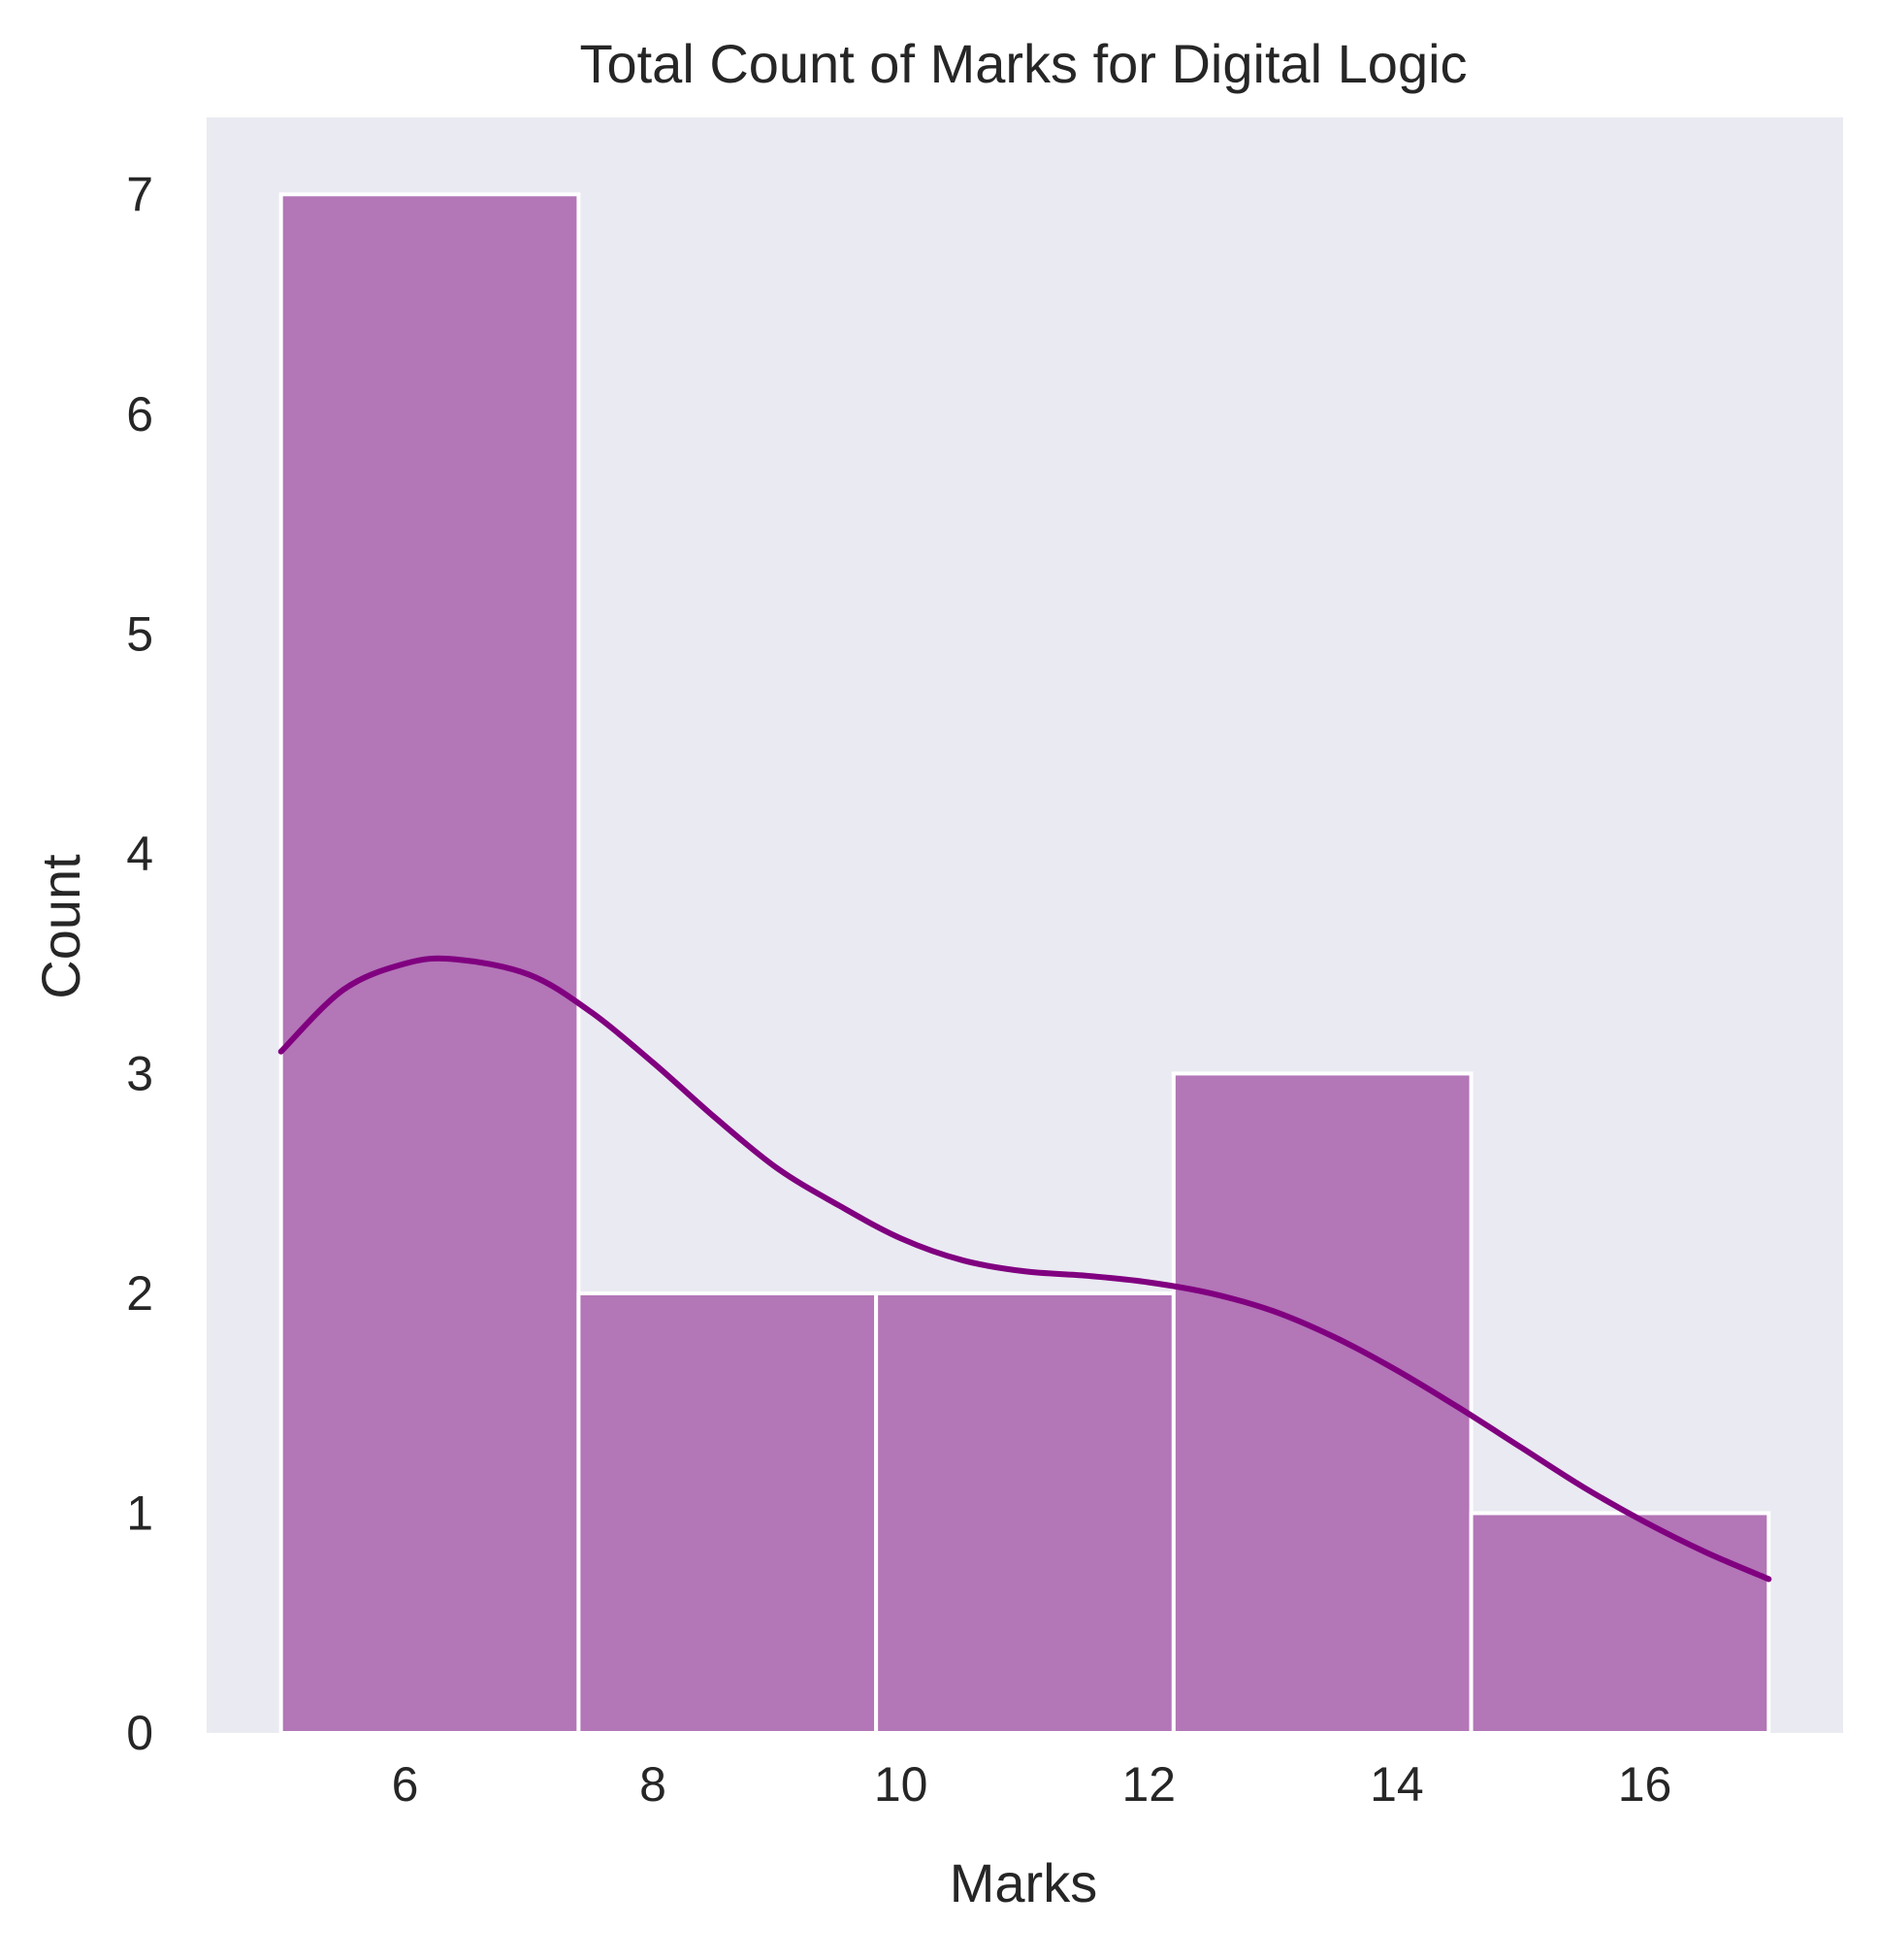 The image size is (1879, 1960). I want to click on x-tick-label: 8, so click(653, 1784).